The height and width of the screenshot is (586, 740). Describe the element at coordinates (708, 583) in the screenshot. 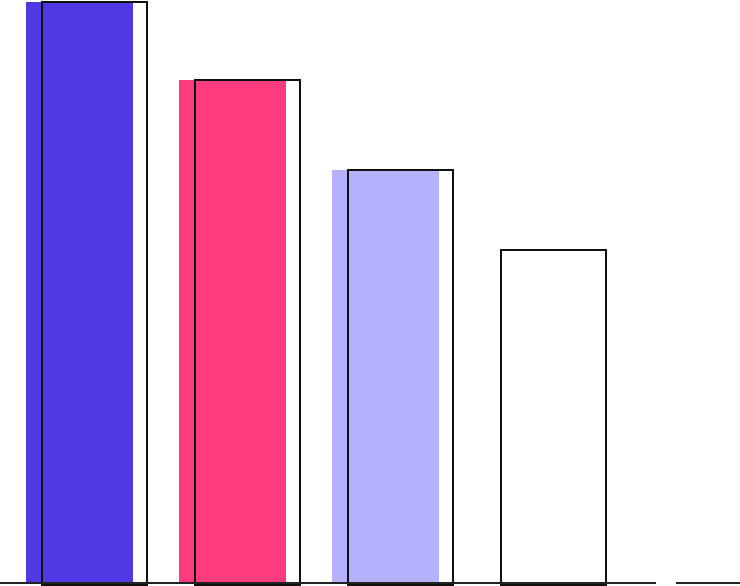

I see `baseline-right` at that location.